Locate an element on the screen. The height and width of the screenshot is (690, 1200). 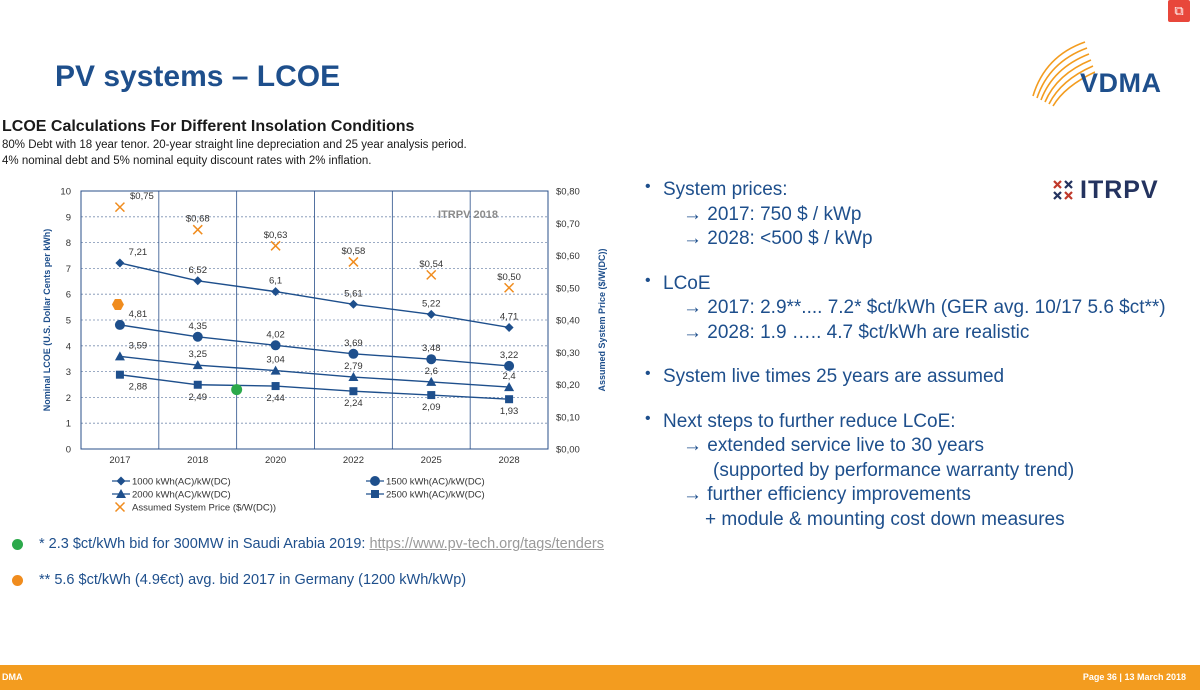
bullet-line: + module & mounting cost down measures is located at coordinates (885, 519).